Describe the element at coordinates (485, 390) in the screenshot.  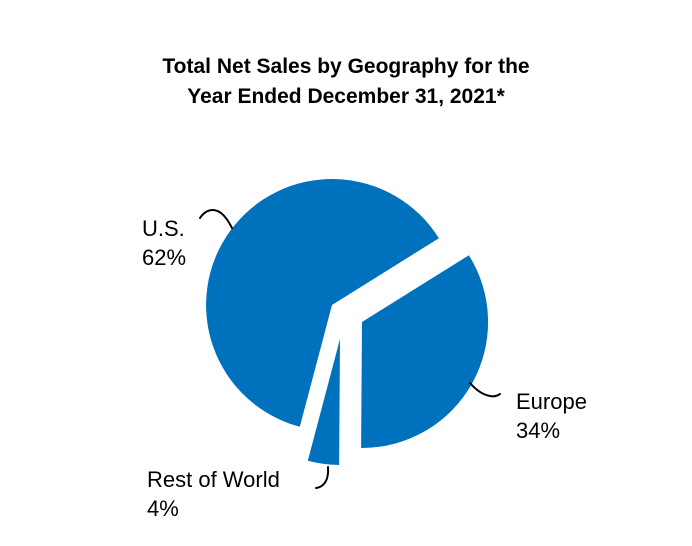
I see `leader-line-europe` at that location.